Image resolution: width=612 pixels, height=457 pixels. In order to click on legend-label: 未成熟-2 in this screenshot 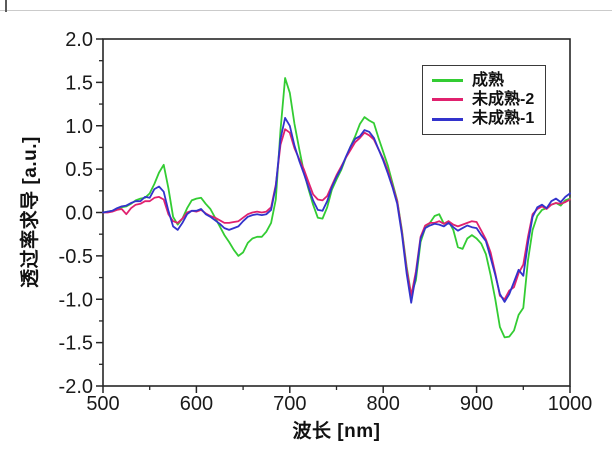, I will do `click(503, 99)`.